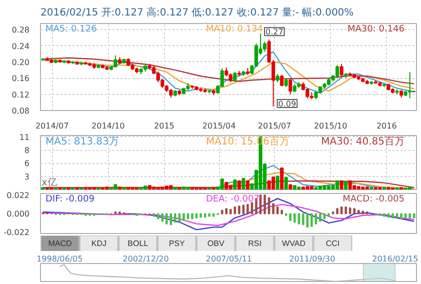  I want to click on y-tick-label: 8, so click(27, 151).